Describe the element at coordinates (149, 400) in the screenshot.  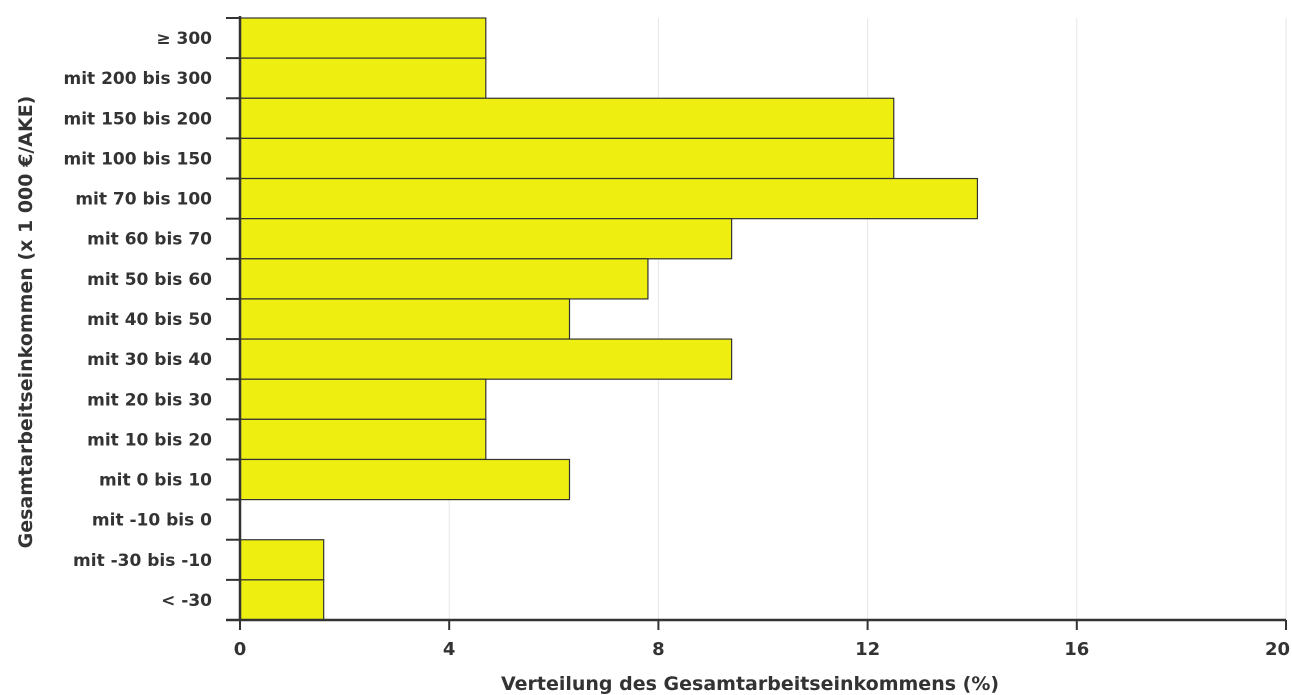
I see `y-tick-label-9: mit 20 bis 30` at that location.